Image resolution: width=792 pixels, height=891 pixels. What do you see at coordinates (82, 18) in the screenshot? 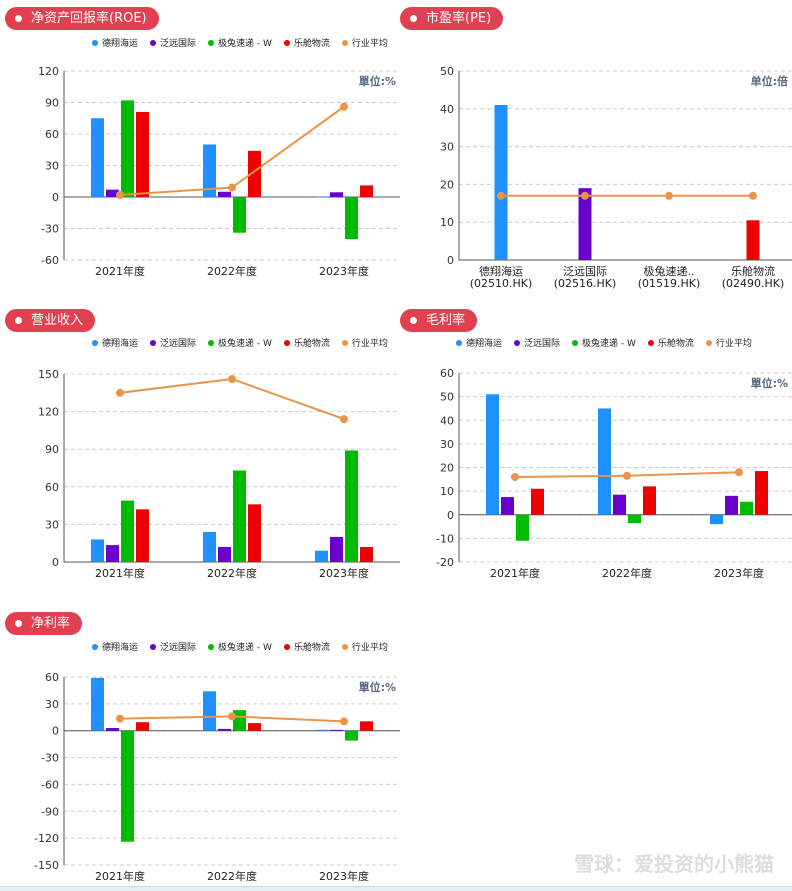
I see `roe-title-pill: 净资产回报率(ROE)` at bounding box center [82, 18].